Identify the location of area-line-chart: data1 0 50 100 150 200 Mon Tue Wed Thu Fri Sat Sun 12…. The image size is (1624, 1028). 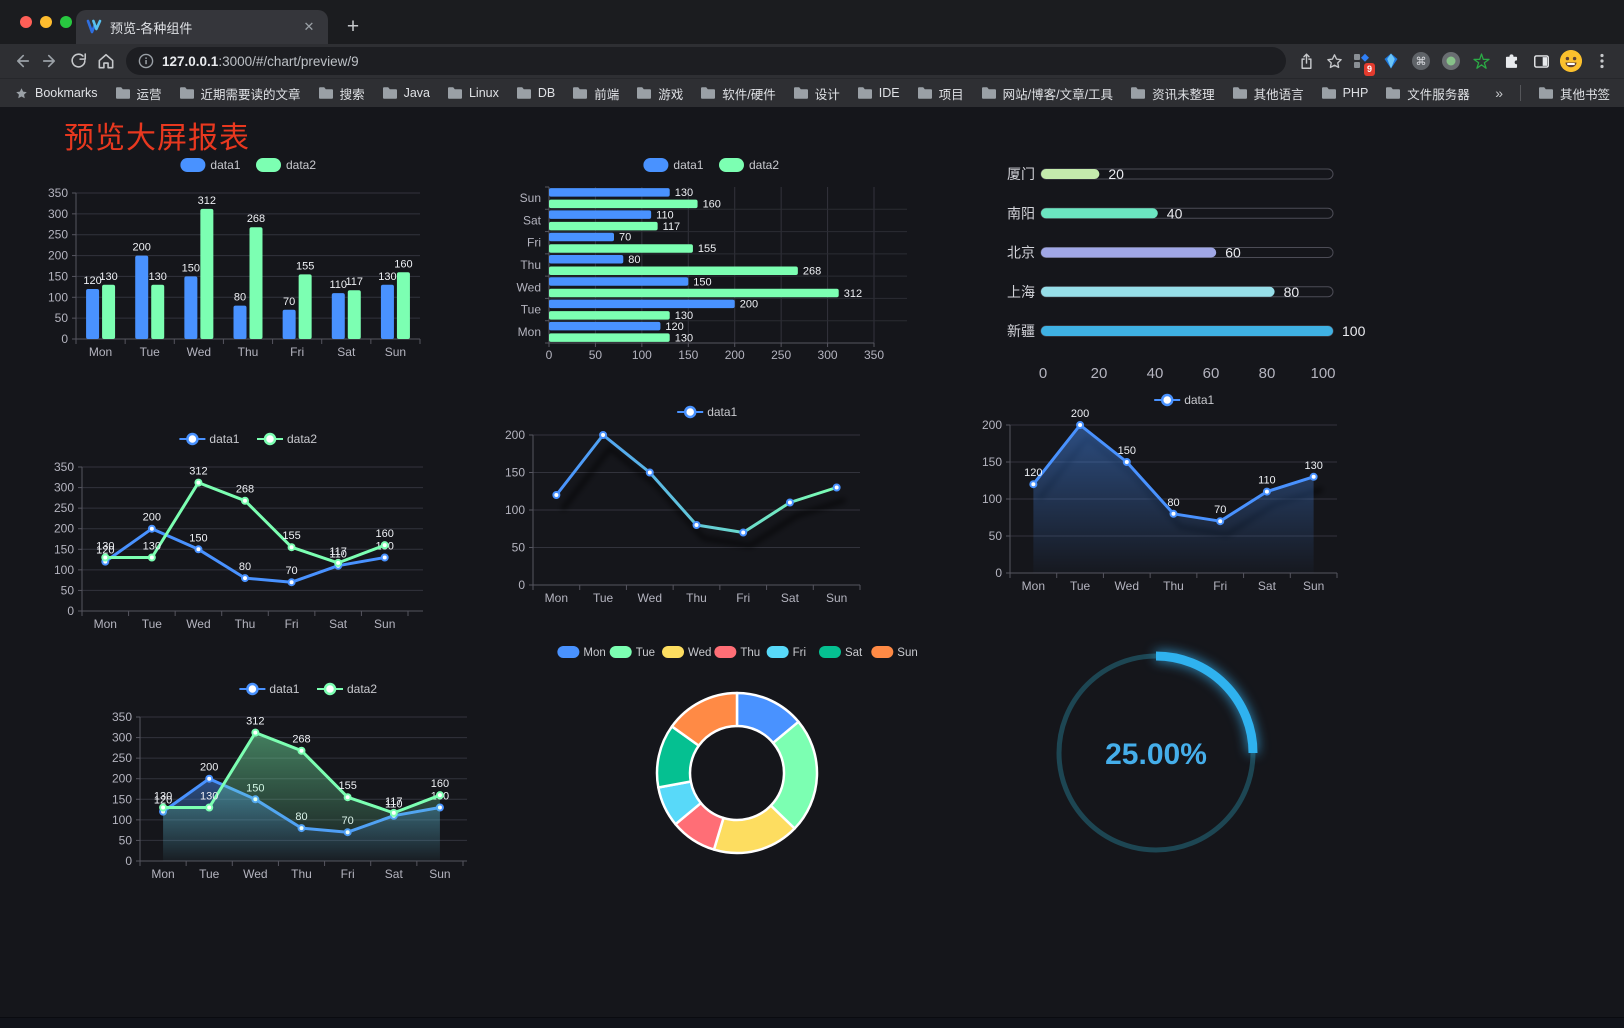
(1186, 495).